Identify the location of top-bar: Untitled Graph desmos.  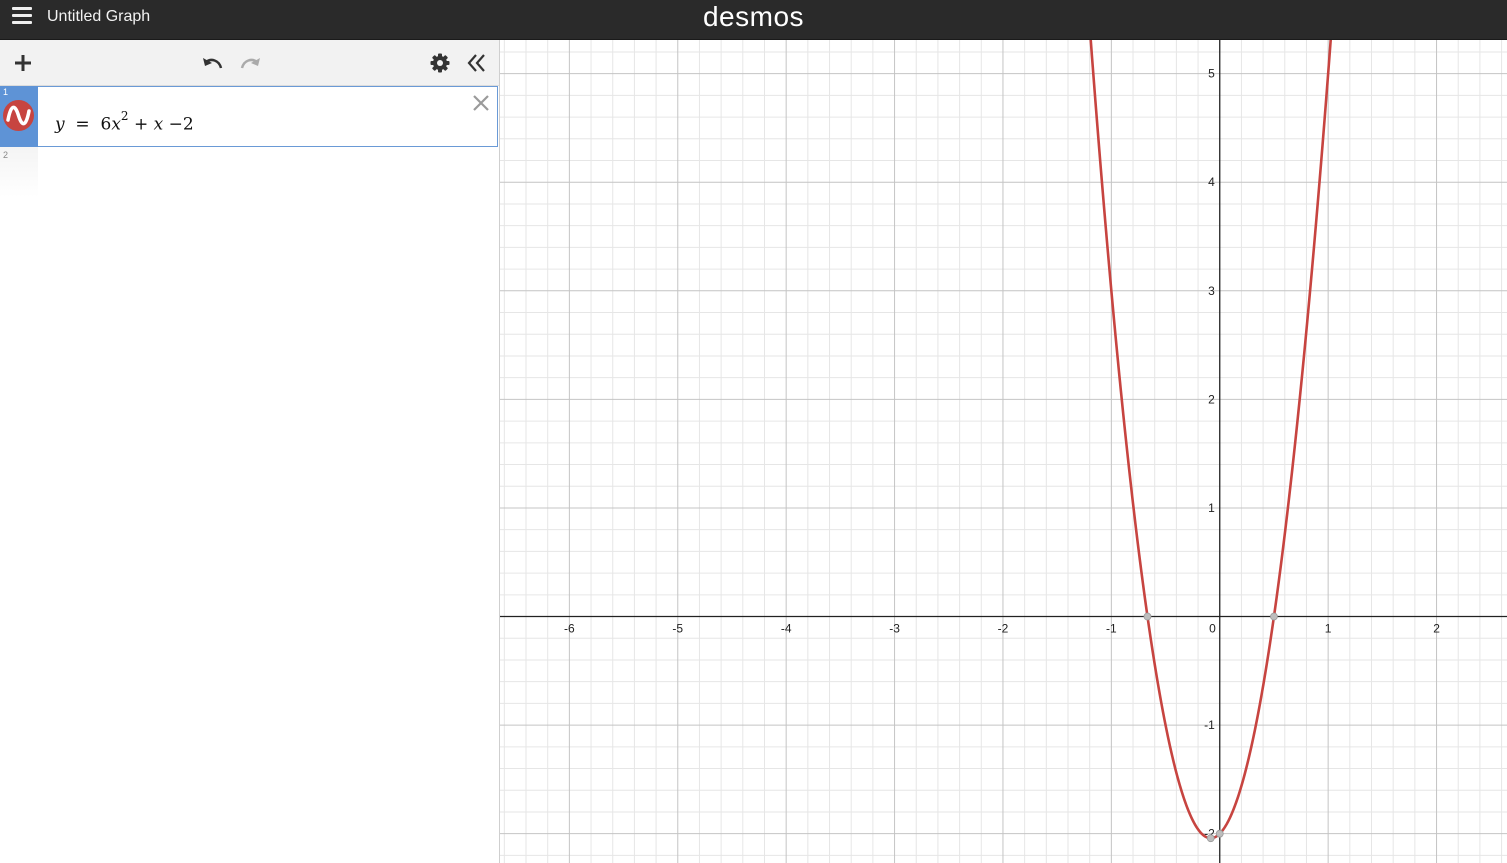
(753, 20).